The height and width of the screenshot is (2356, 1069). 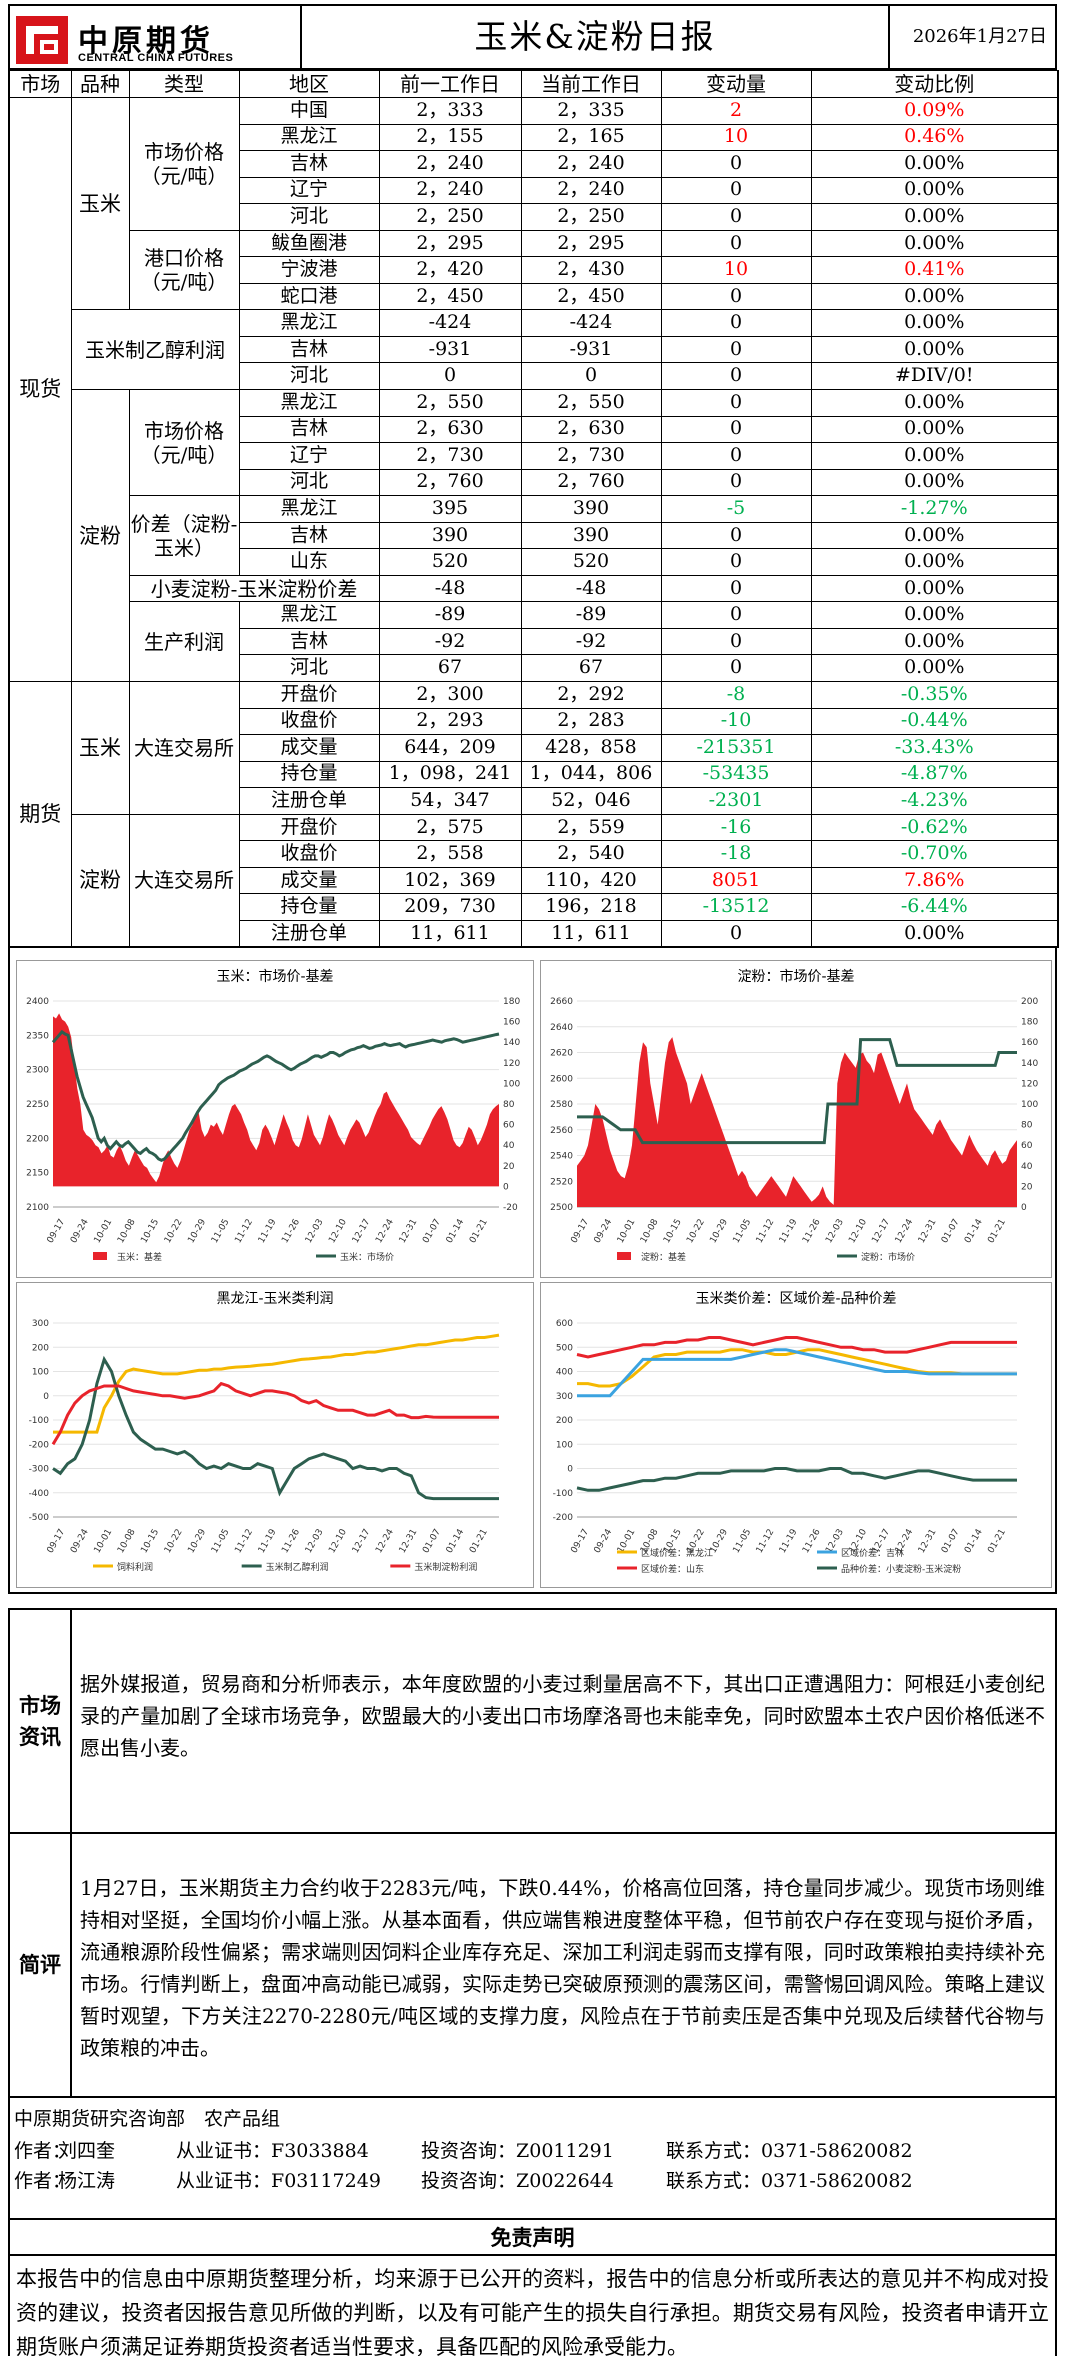 What do you see at coordinates (534, 456) in the screenshot?
I see `table-row: 辽宁 2，730 2，730 0 0.00%` at bounding box center [534, 456].